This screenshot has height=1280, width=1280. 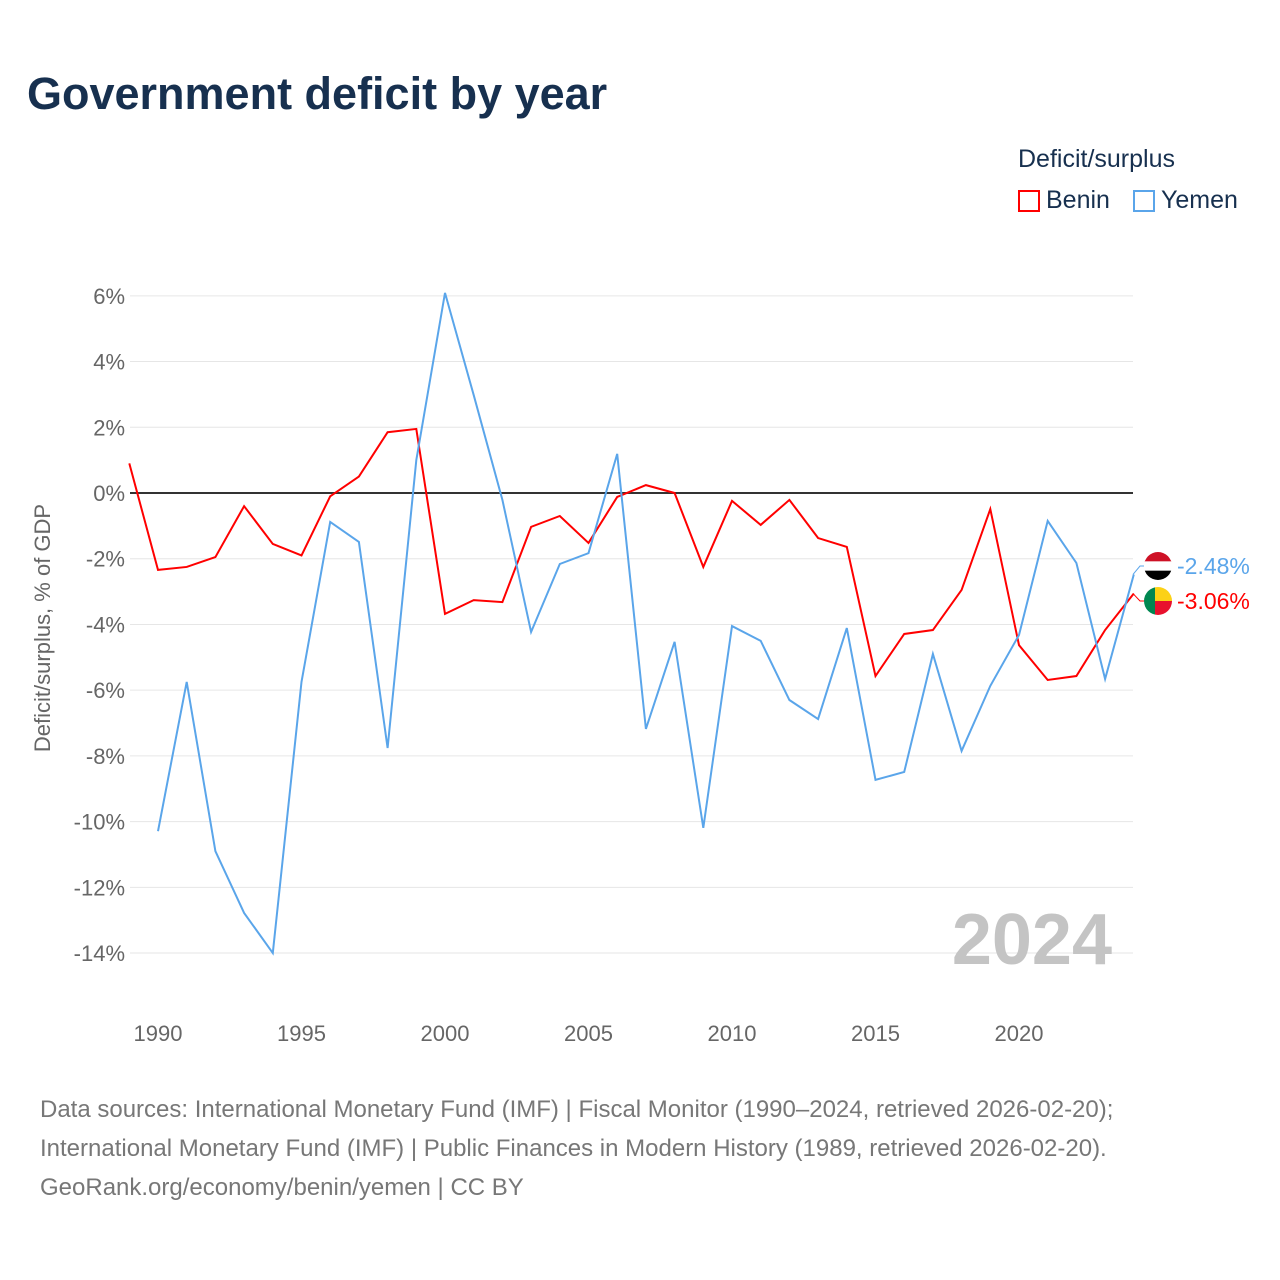 What do you see at coordinates (105, 690) in the screenshot?
I see `y-tick-label: -6%` at bounding box center [105, 690].